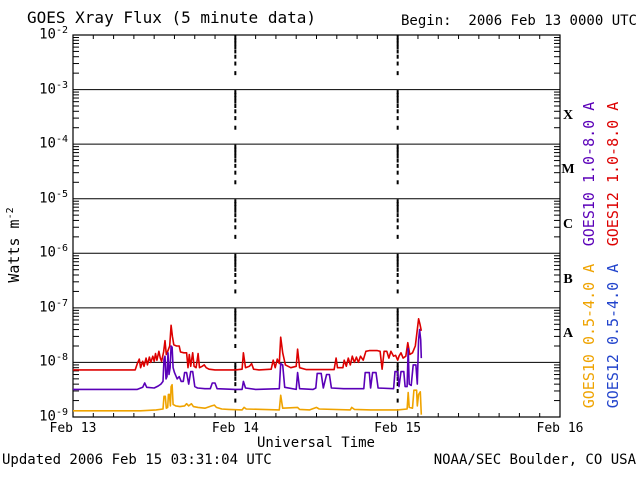 The image size is (640, 480). What do you see at coordinates (53, 88) in the screenshot?
I see `y-tick-label: 10⁻³` at bounding box center [53, 88].